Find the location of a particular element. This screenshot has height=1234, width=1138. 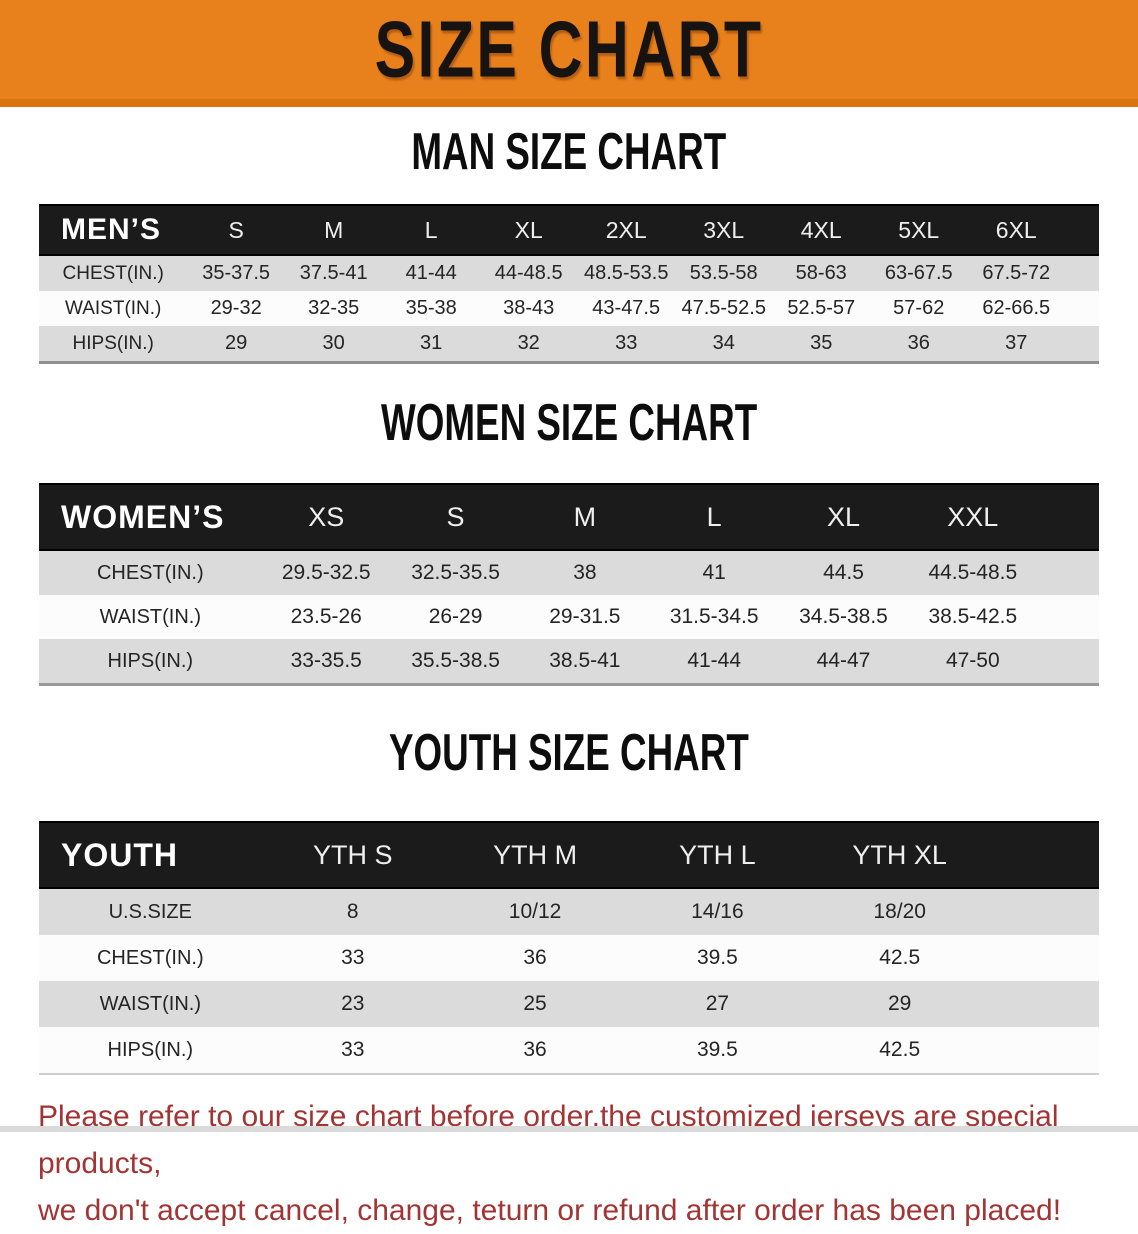

size-cell: 67.5-72 is located at coordinates (1016, 273).